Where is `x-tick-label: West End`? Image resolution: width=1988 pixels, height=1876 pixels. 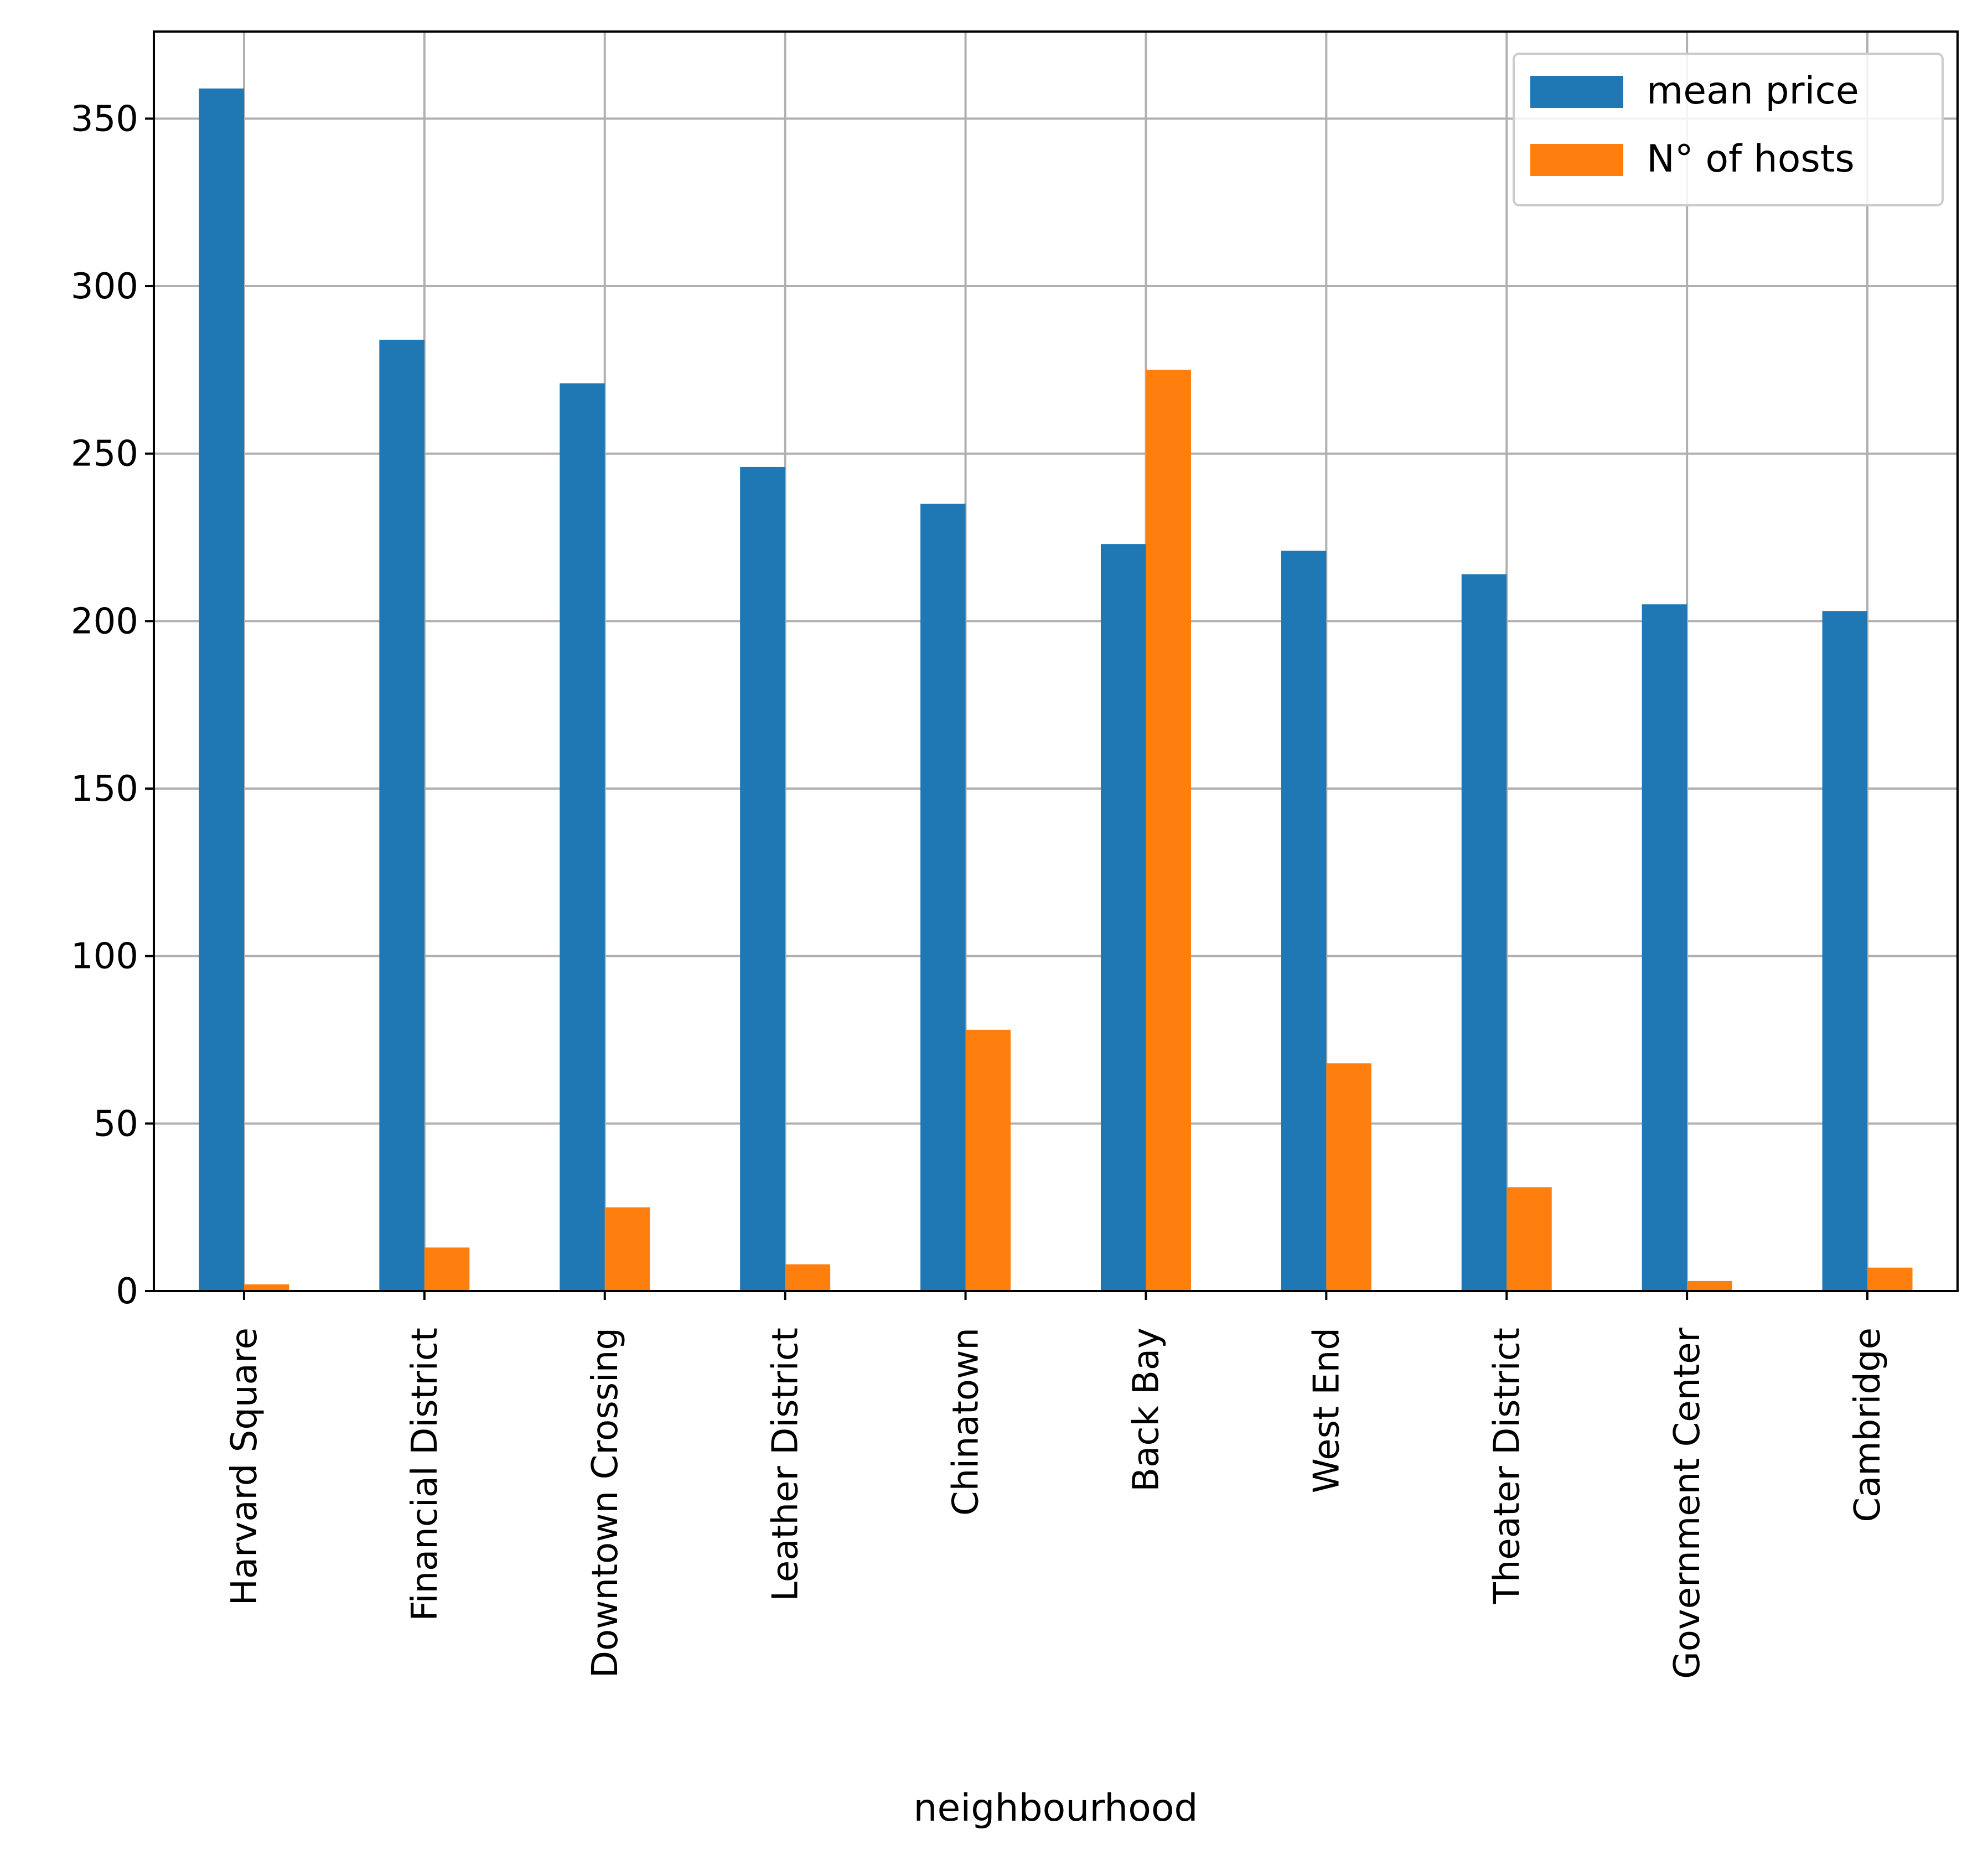 x-tick-label: West End is located at coordinates (1327, 1410).